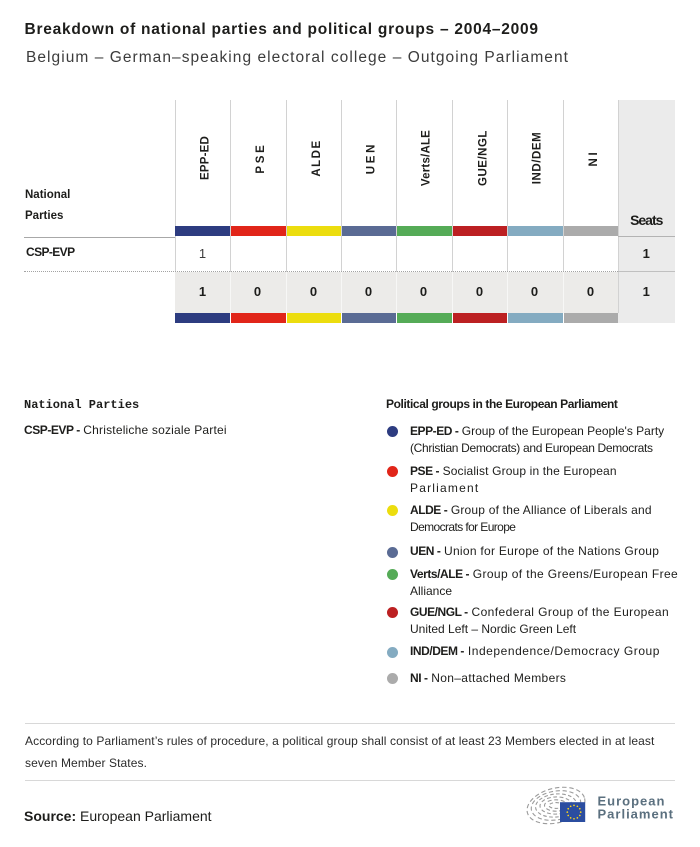 The width and height of the screenshot is (700, 847). What do you see at coordinates (636, 814) in the screenshot?
I see `svg-text: Parliament` at bounding box center [636, 814].